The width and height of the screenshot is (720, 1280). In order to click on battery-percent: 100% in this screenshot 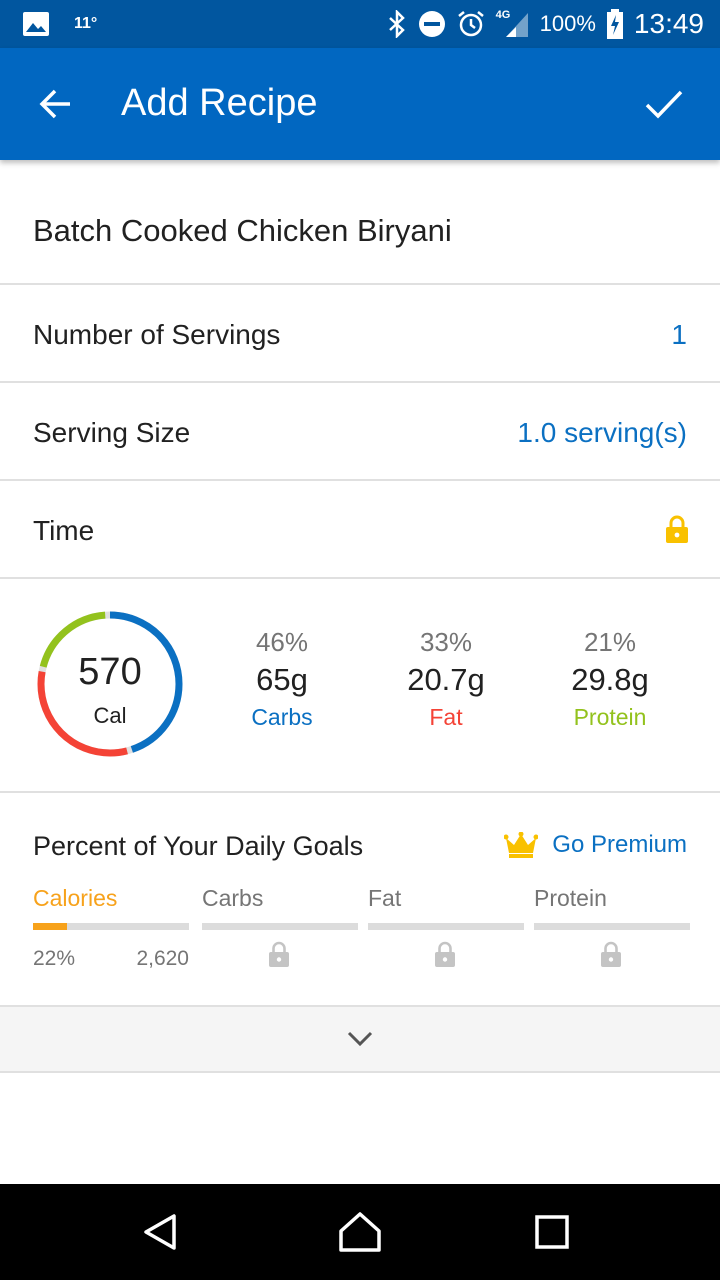, I will do `click(567, 23)`.